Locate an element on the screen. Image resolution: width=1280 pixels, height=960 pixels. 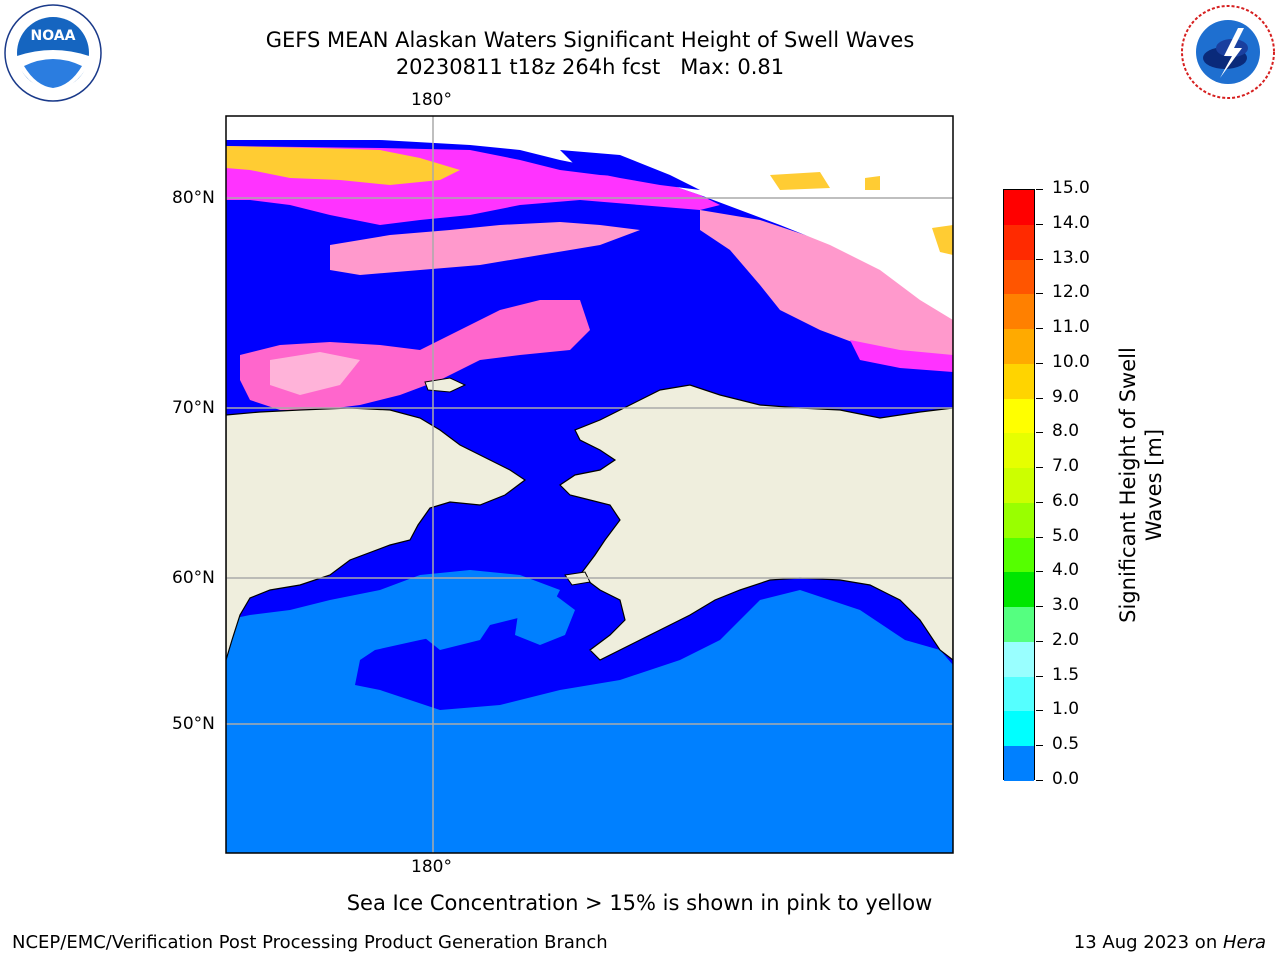
colorbar-tick-label: 8.0 is located at coordinates (1066, 431).